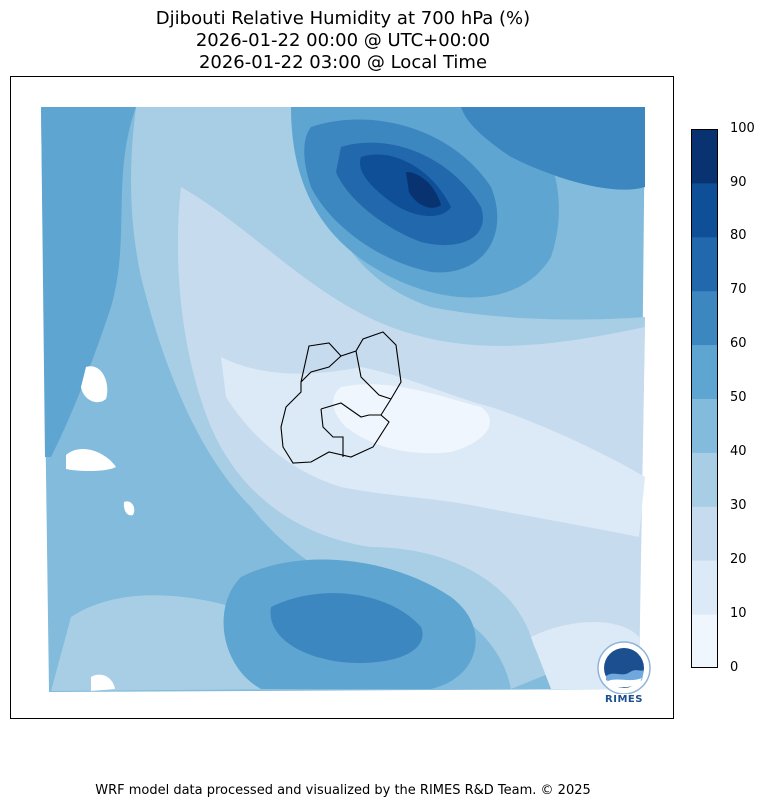 The image size is (764, 808). I want to click on tick-label: 30, so click(738, 505).